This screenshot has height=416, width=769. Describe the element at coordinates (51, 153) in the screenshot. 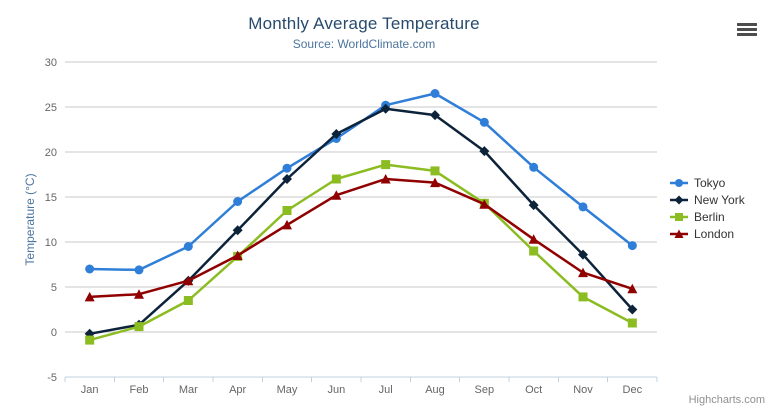

I see `y-axis-label: 20` at that location.